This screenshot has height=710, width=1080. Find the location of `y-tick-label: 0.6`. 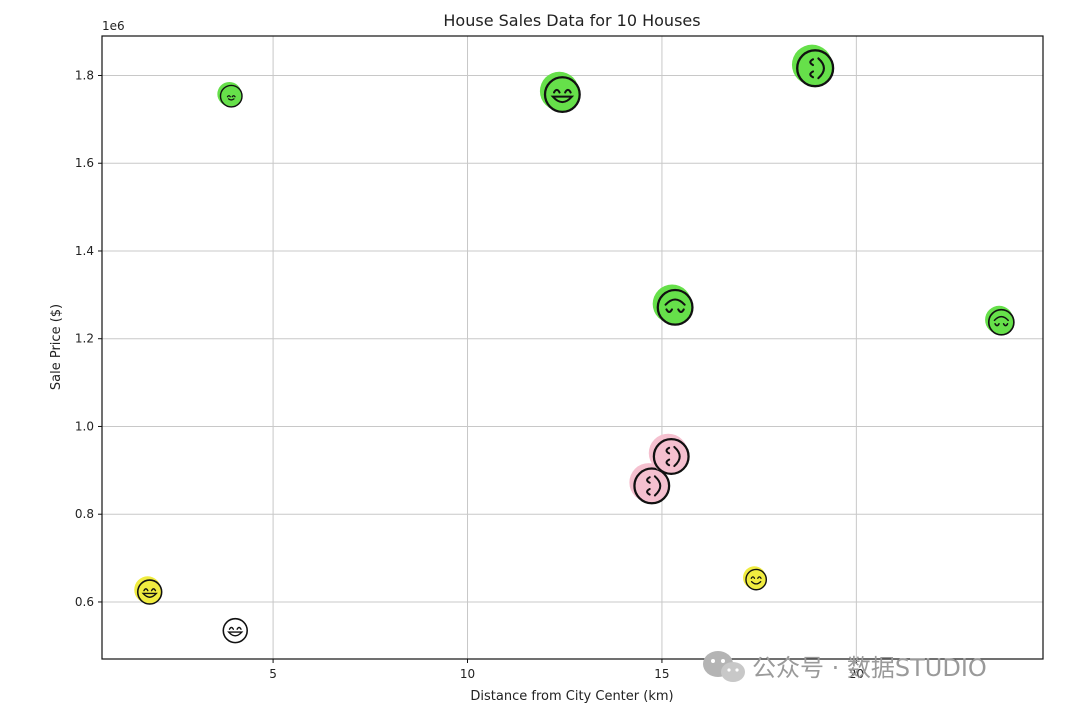

y-tick-label: 0.6 is located at coordinates (84, 602).